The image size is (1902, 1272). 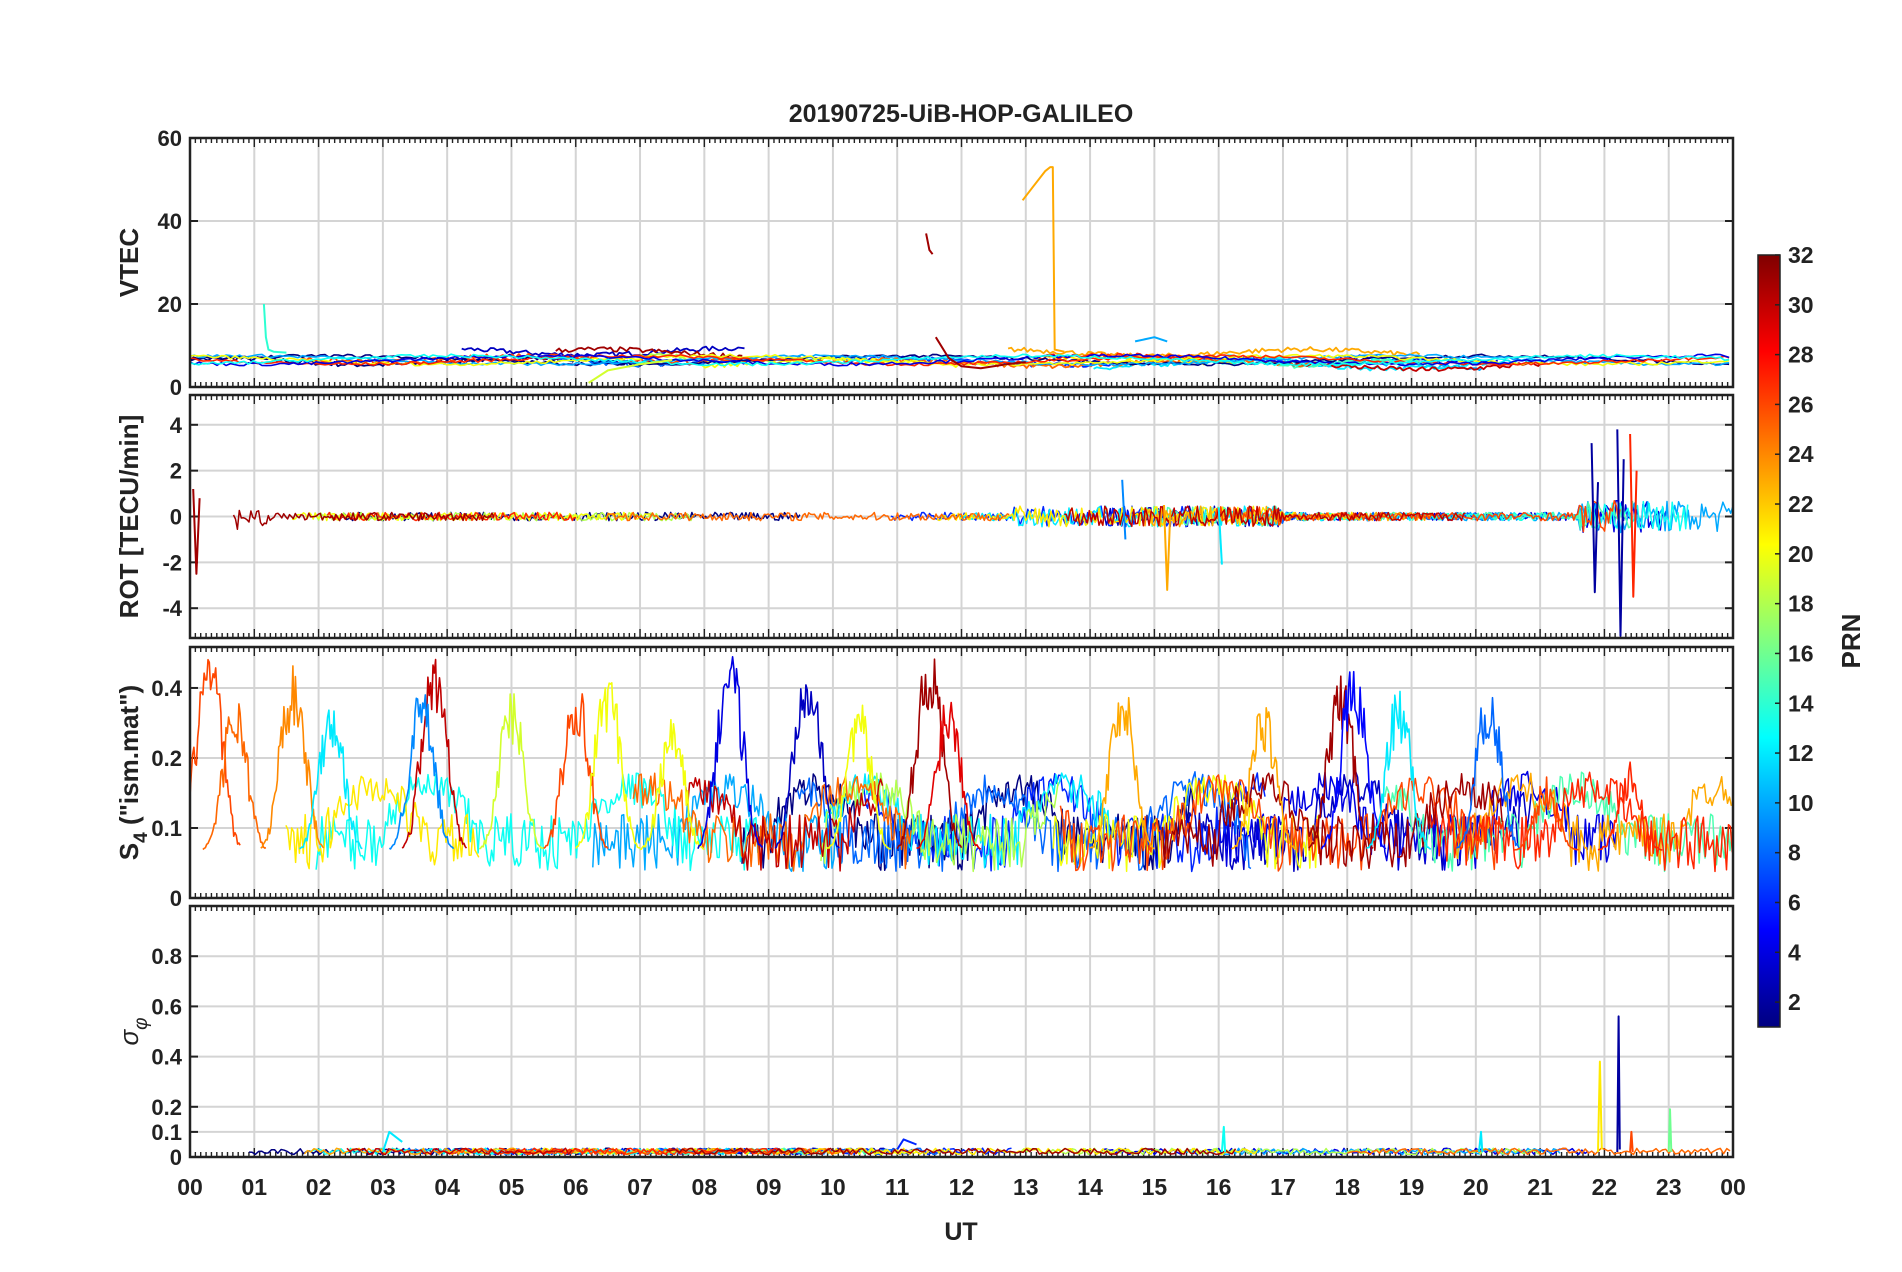 What do you see at coordinates (172, 562) in the screenshot?
I see `y-tick-label: -2` at bounding box center [172, 562].